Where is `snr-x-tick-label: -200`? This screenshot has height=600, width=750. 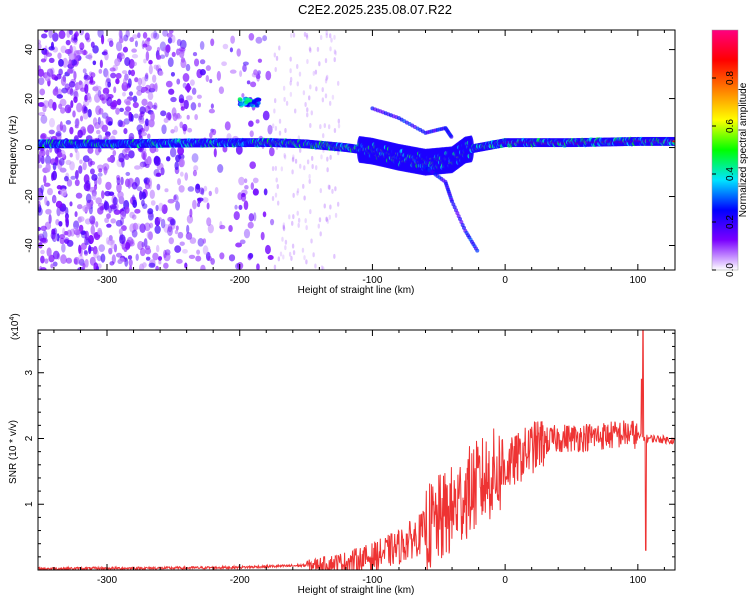
snr-x-tick-label: -200 is located at coordinates (240, 580).